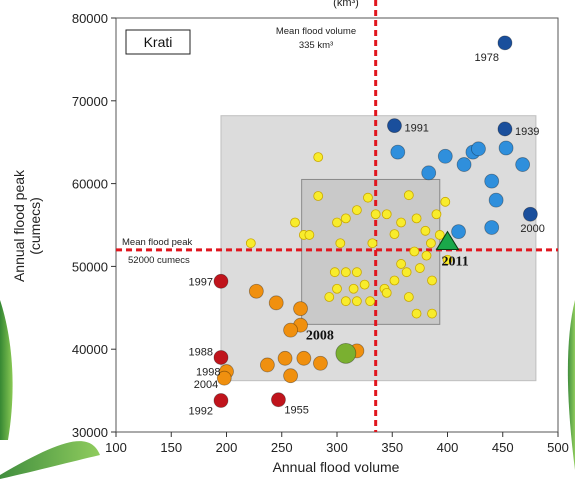  What do you see at coordinates (503, 447) in the screenshot?
I see `x-tick-label: 450` at bounding box center [503, 447].